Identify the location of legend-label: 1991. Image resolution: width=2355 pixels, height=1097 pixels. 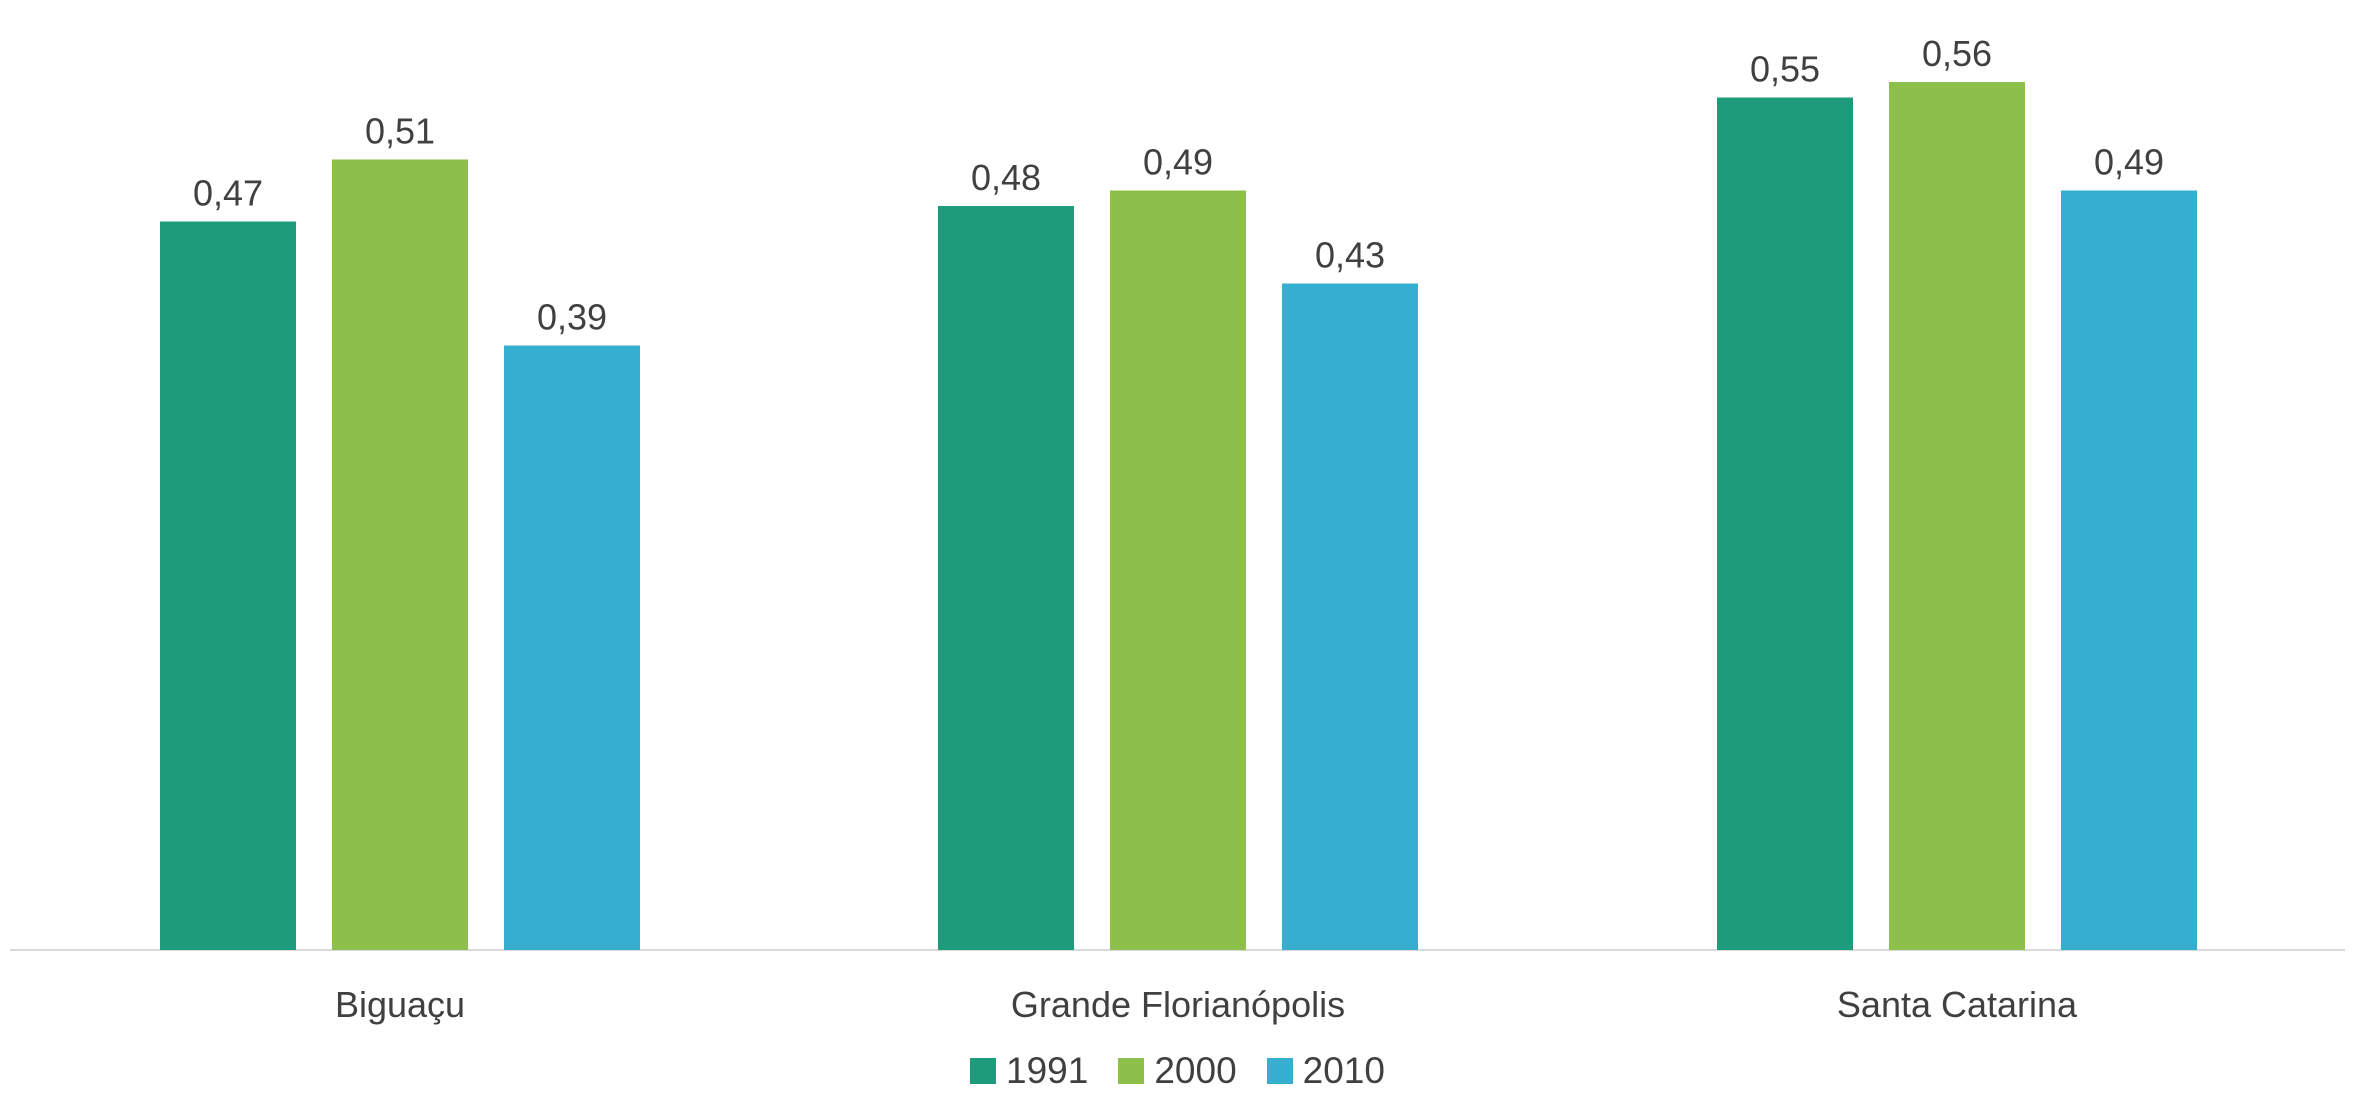
(1047, 1070).